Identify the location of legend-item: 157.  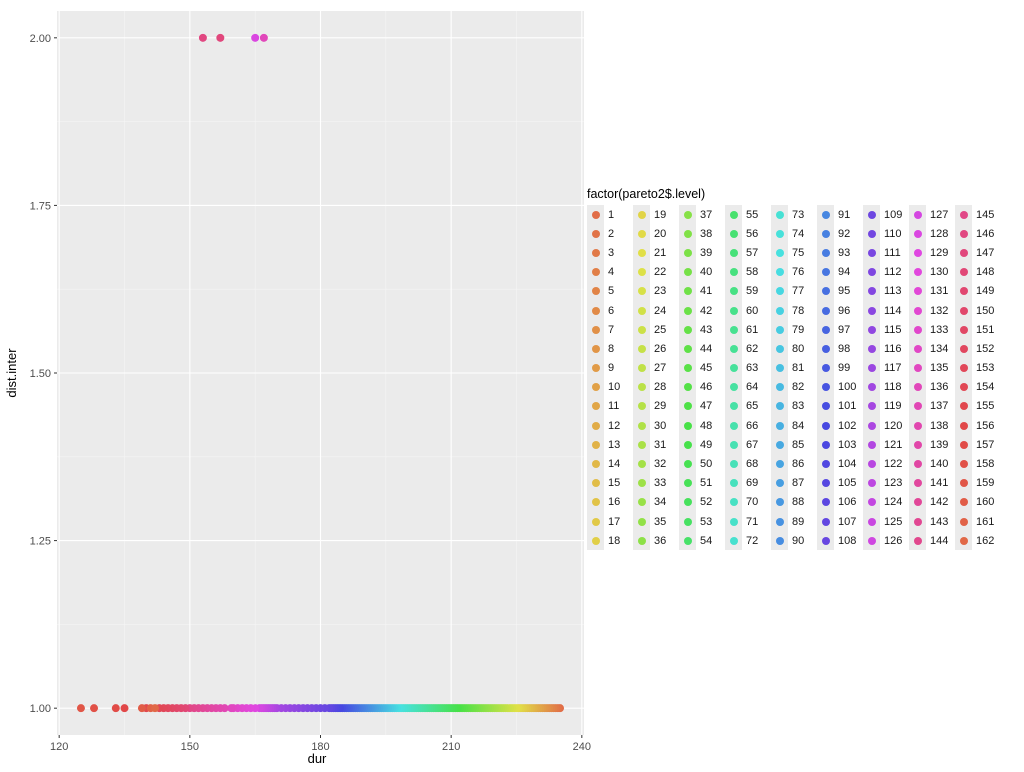
(976, 445).